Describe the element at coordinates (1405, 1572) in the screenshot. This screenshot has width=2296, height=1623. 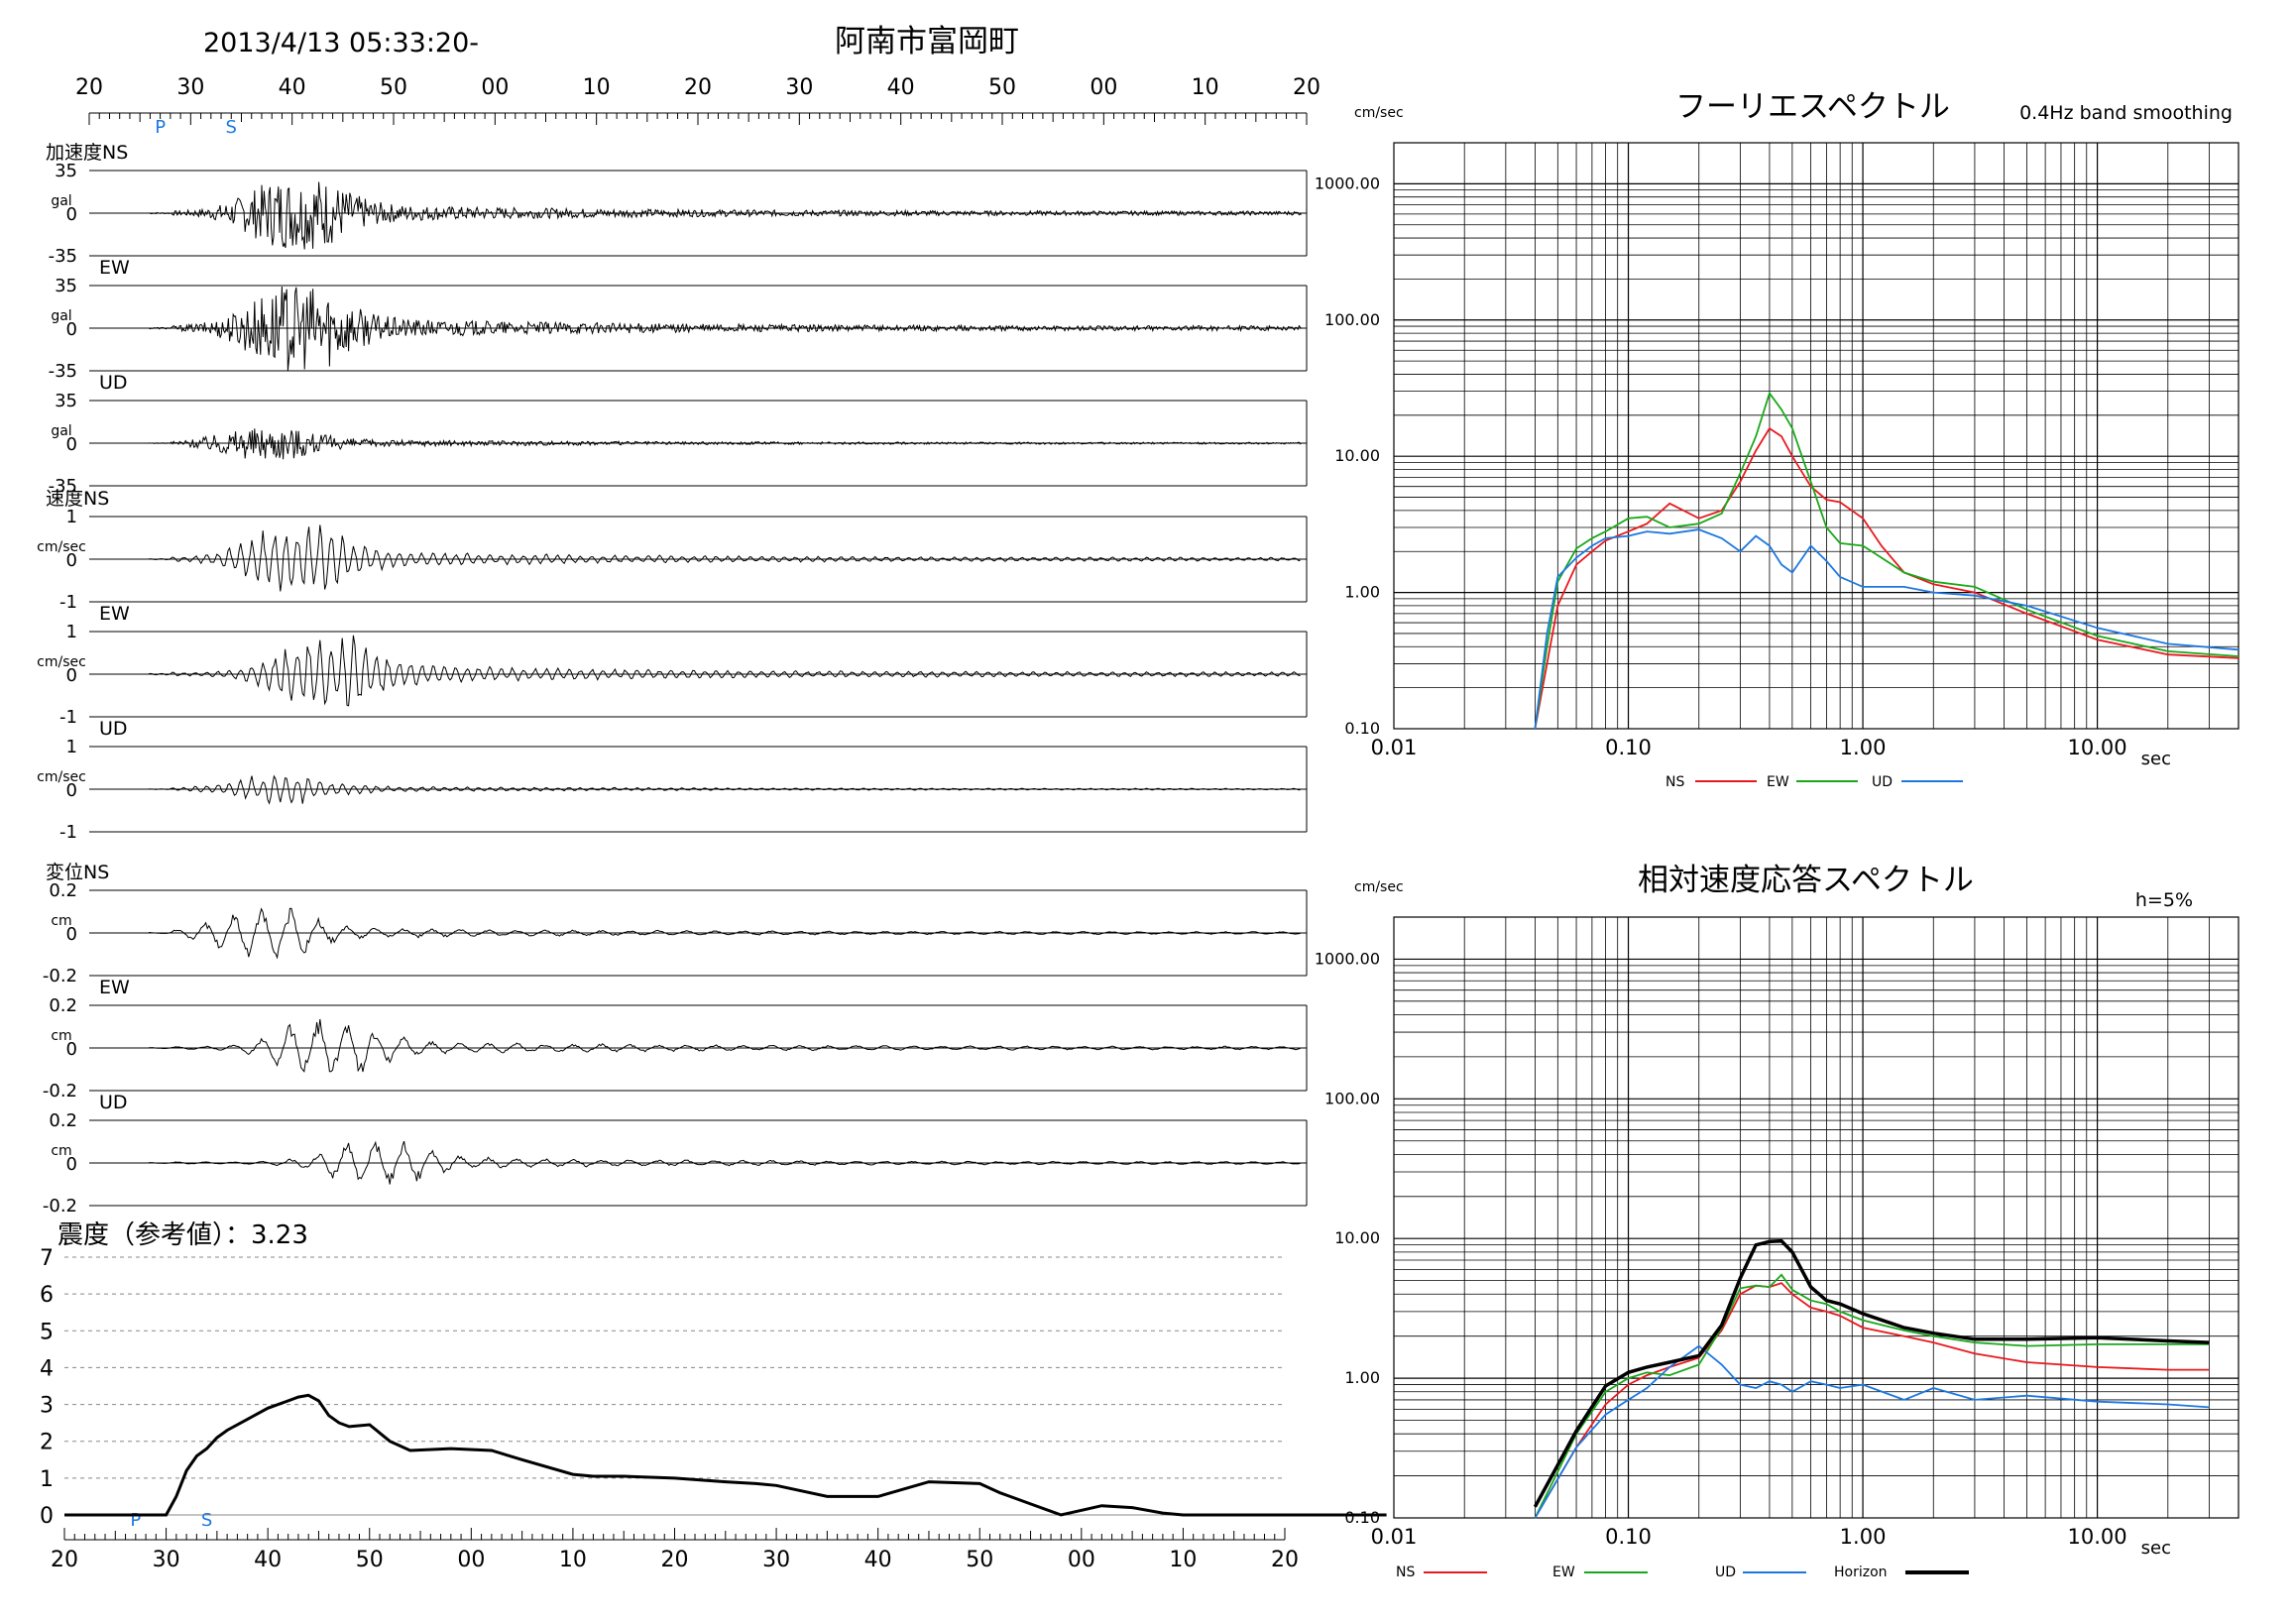
I see `response-legend-label: NS` at that location.